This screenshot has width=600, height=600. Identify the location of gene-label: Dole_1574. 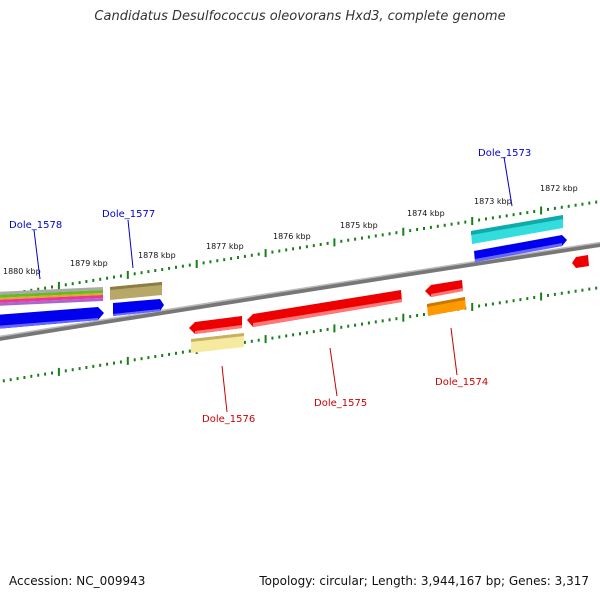
(461, 382).